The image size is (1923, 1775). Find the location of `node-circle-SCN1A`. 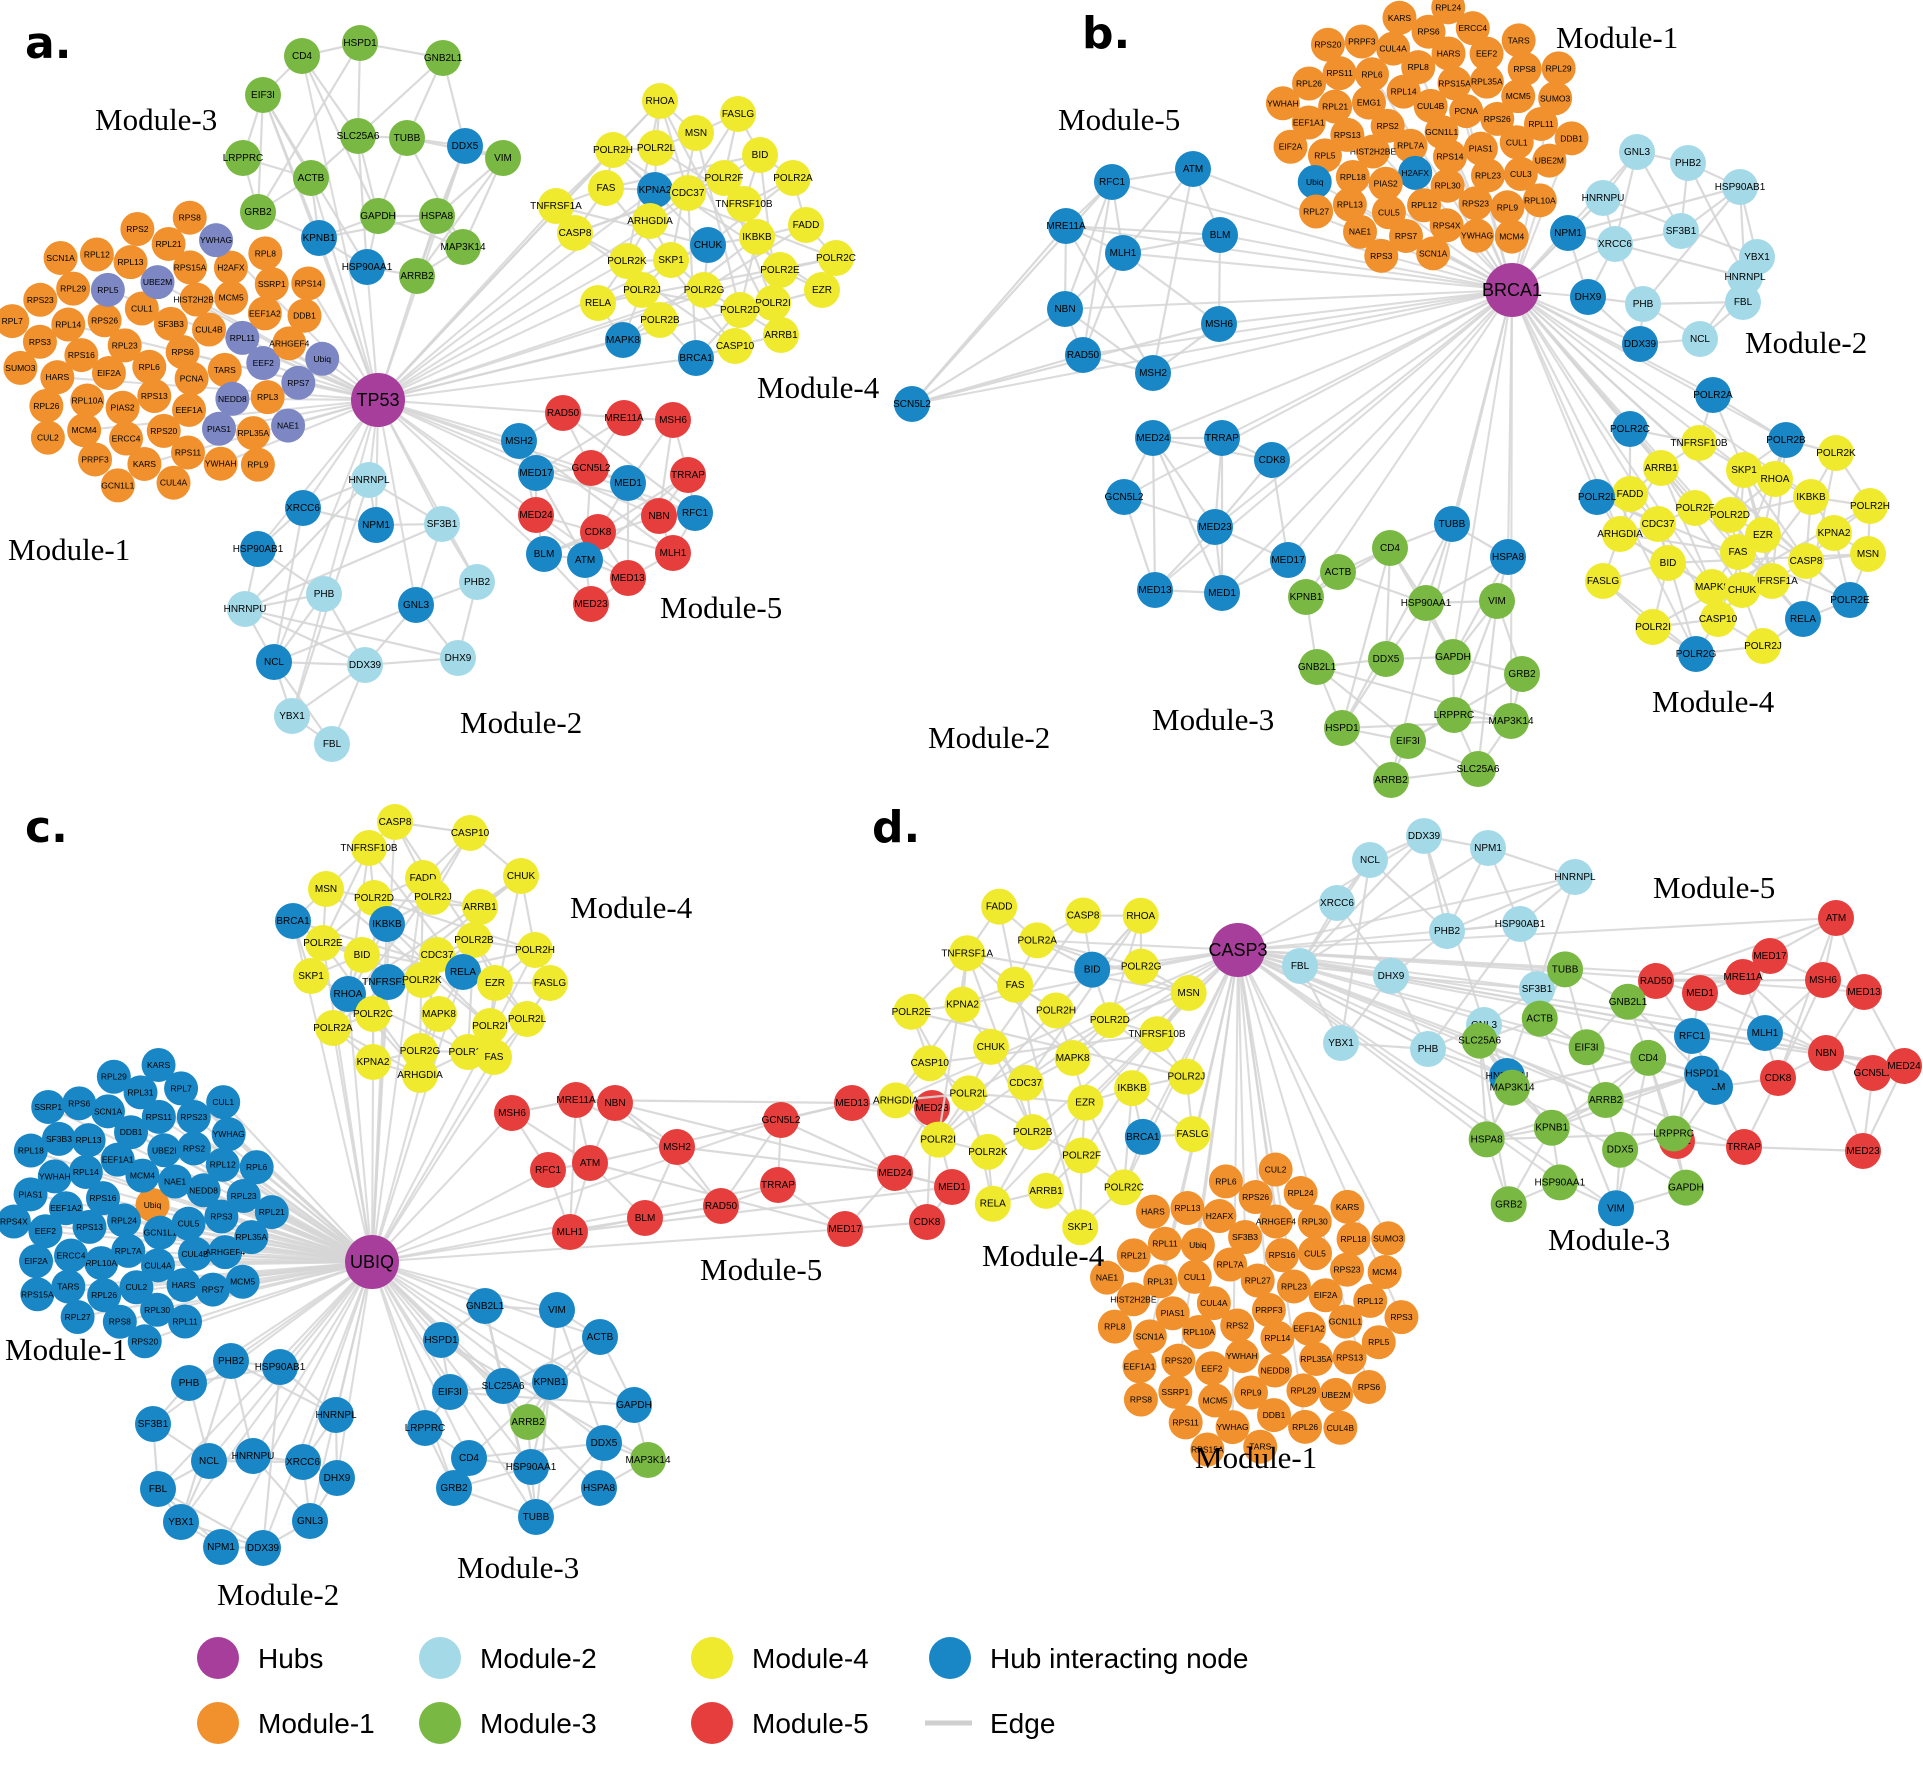

node-circle-SCN1A is located at coordinates (60, 257).